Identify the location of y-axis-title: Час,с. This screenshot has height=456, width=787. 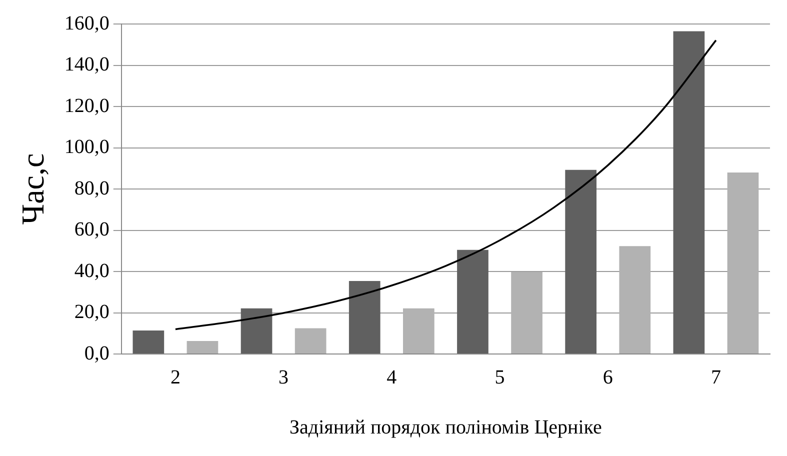
(32, 189).